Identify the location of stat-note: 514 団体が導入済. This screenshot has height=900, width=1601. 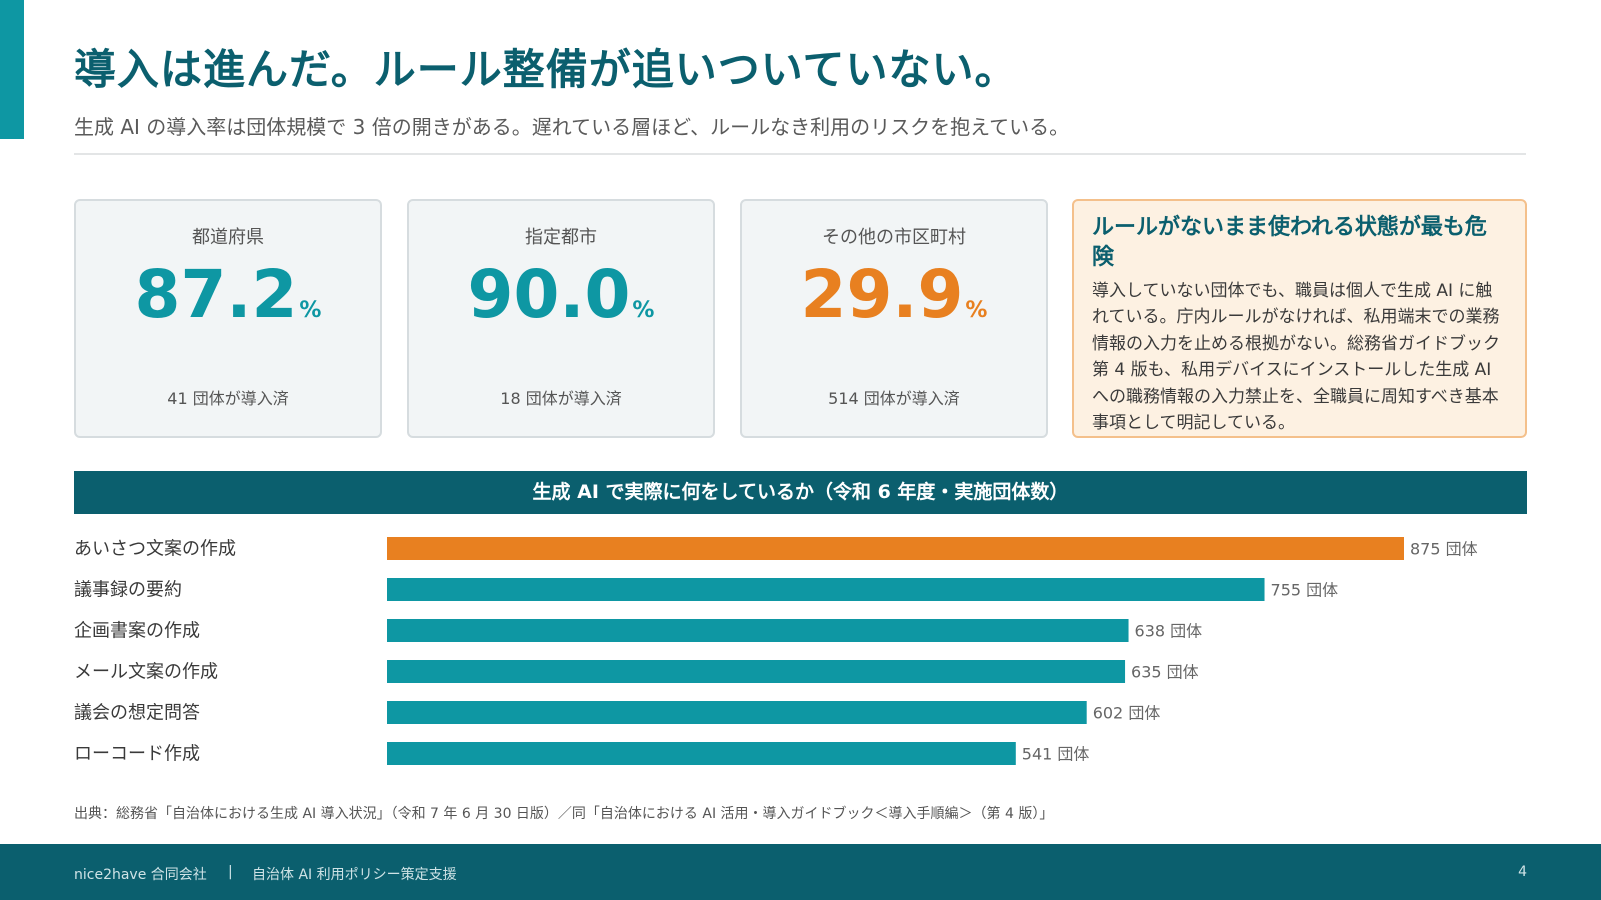
(894, 398).